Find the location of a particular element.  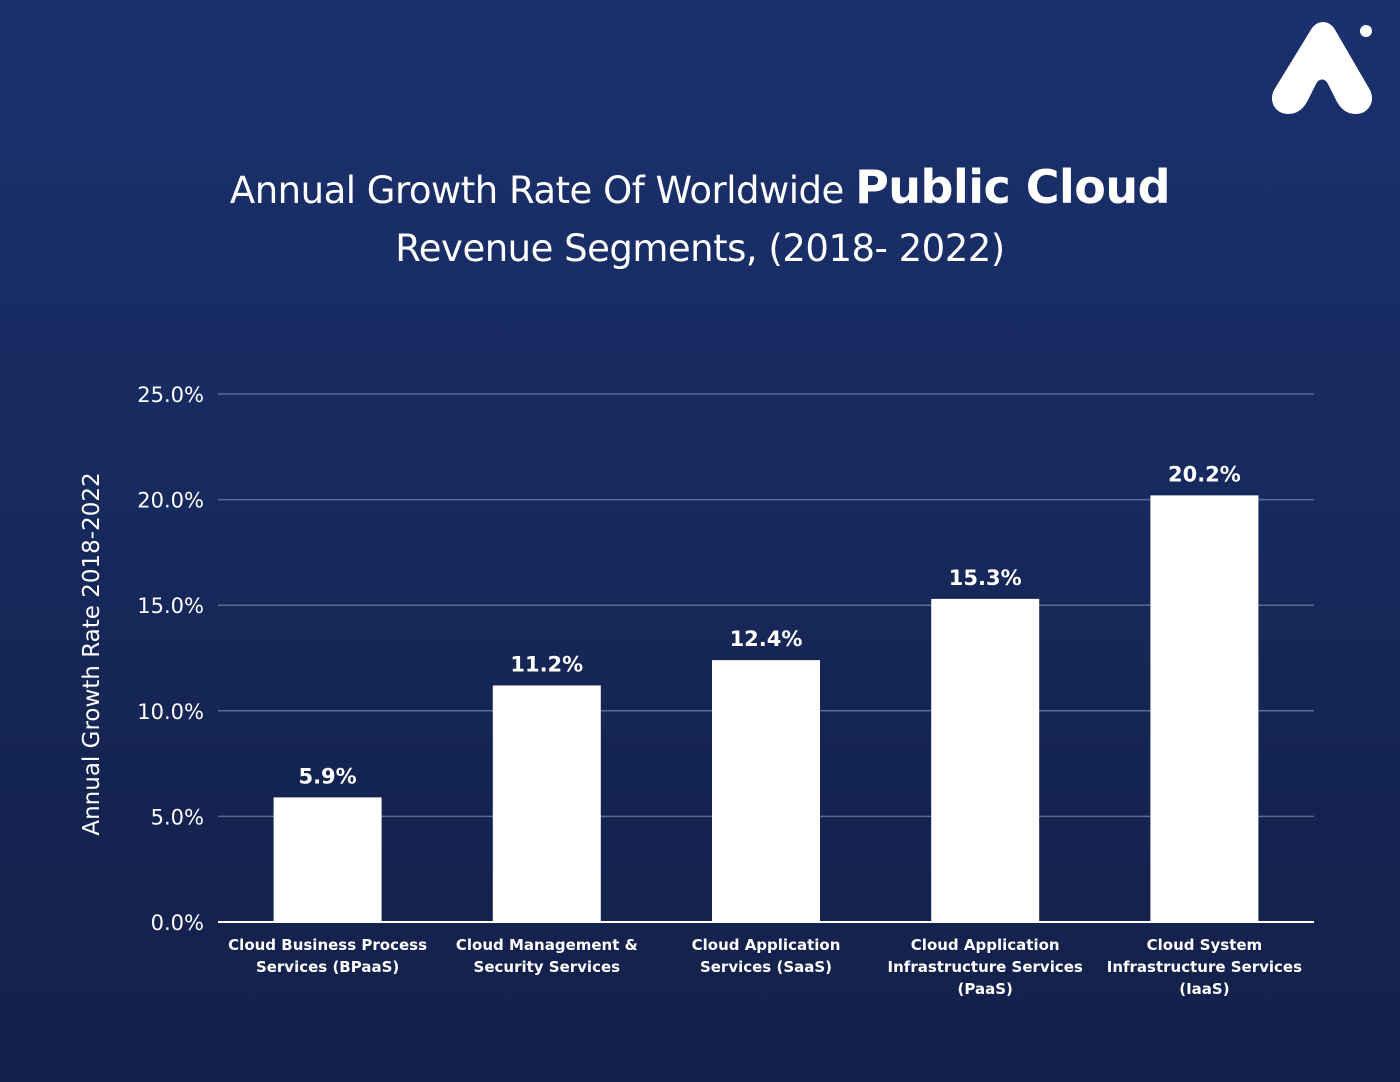

x-tick-label-line: Services (SaaS) is located at coordinates (766, 967).